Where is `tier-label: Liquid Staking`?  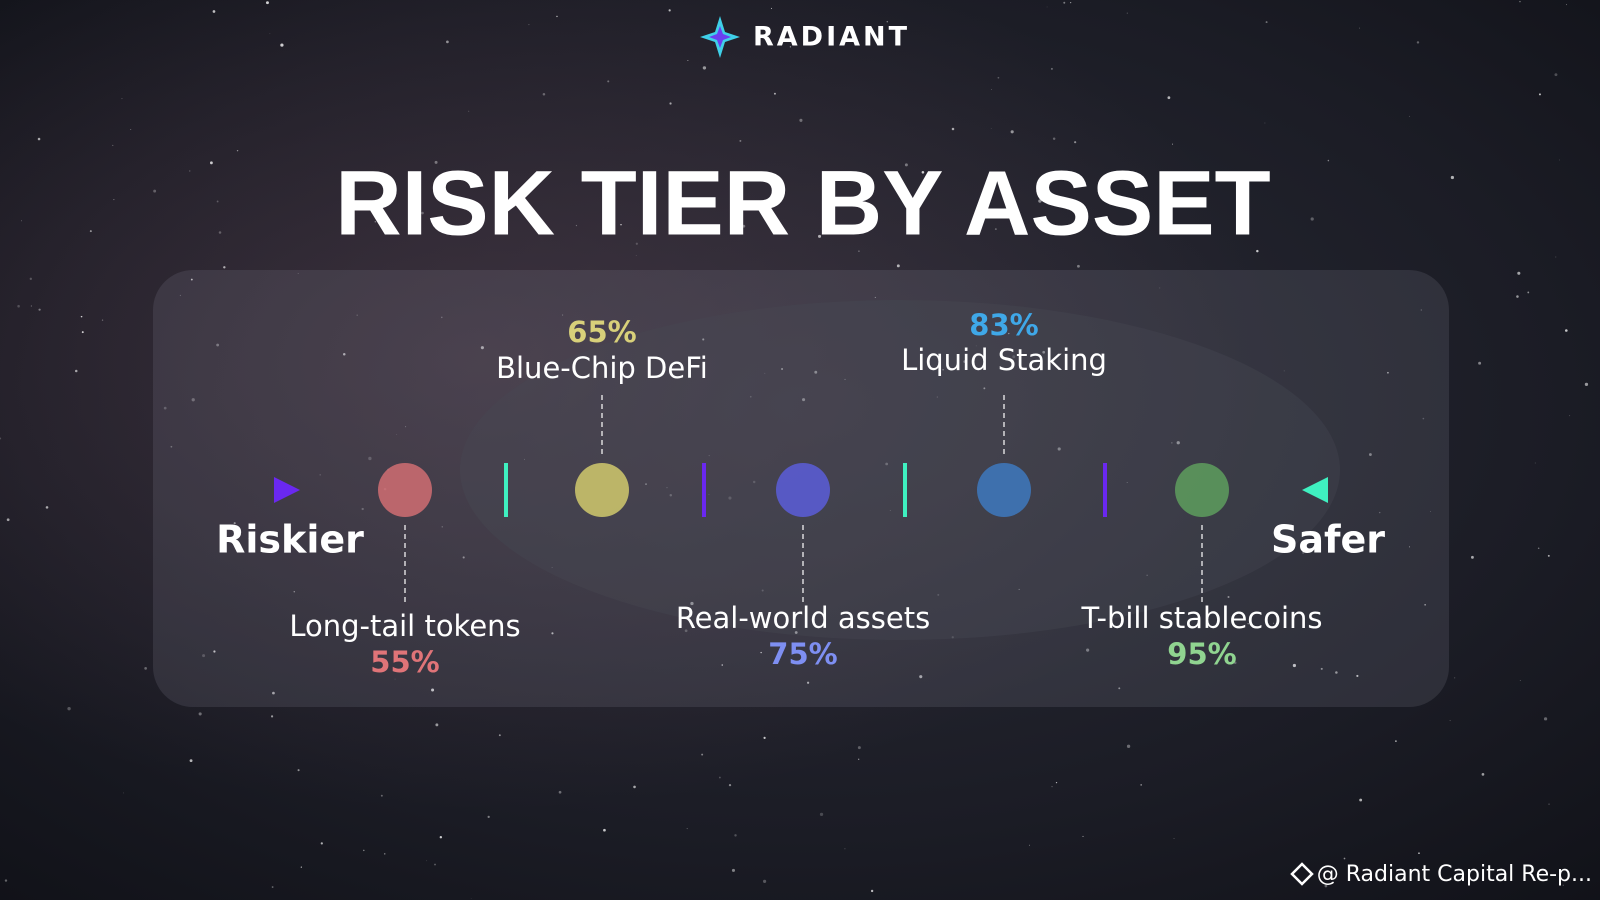 tier-label: Liquid Staking is located at coordinates (1004, 360).